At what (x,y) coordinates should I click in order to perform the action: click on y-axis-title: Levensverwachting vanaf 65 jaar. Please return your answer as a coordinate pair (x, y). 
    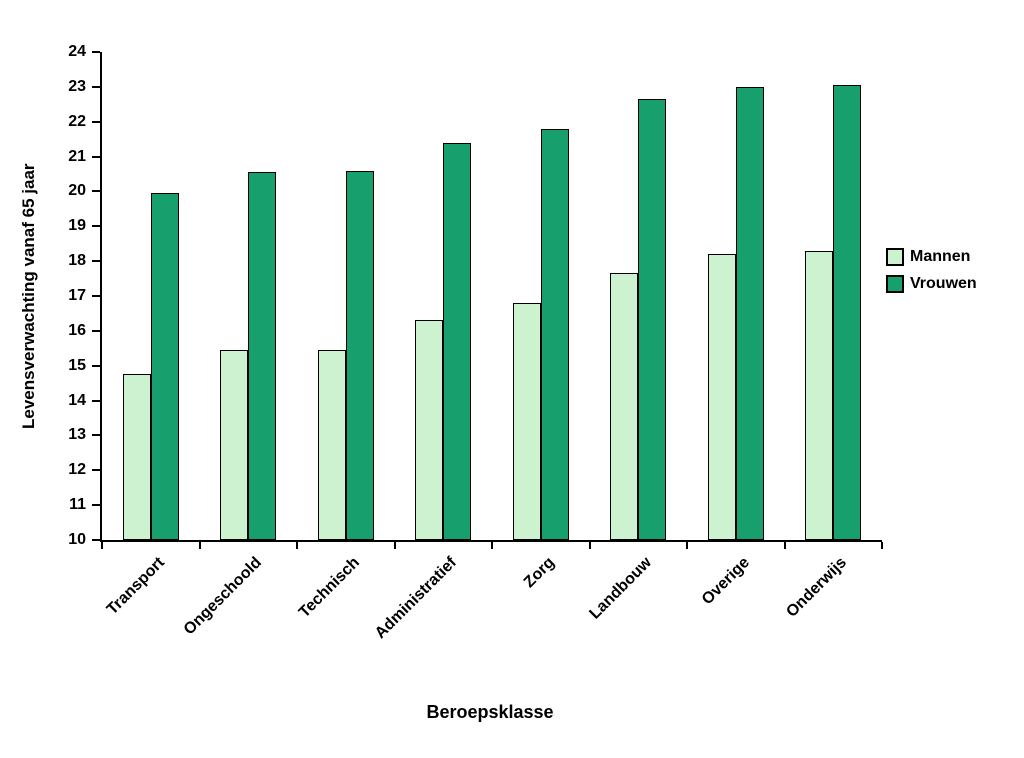
    Looking at the image, I should click on (28, 296).